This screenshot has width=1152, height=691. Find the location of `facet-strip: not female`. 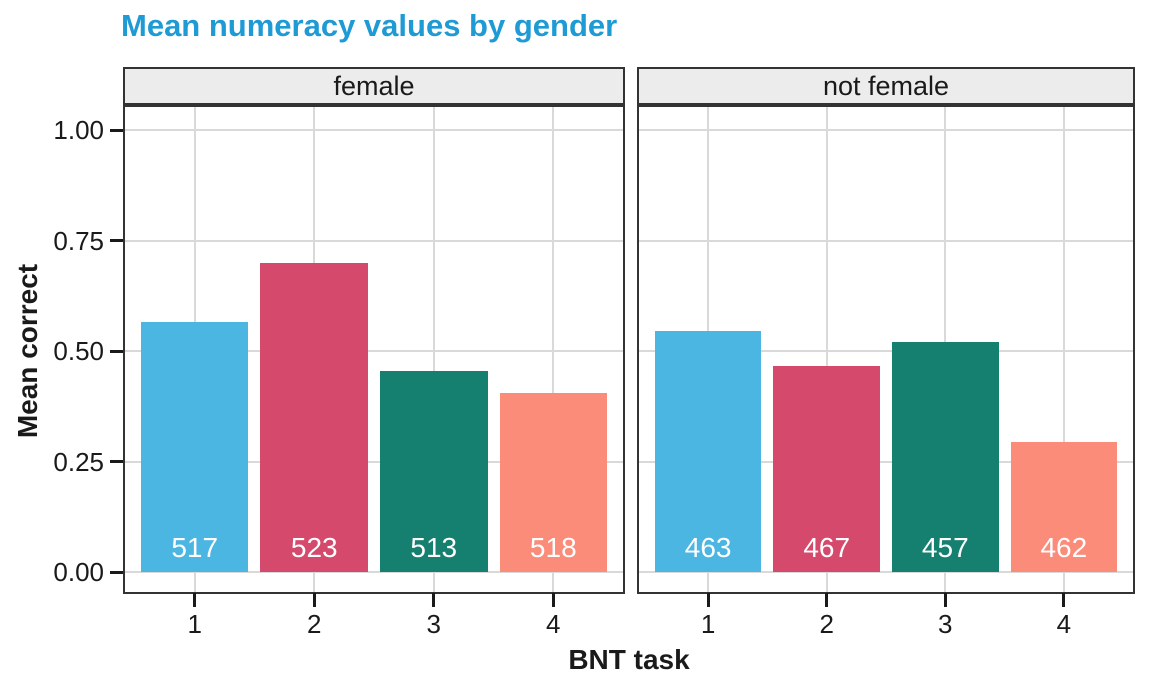

facet-strip: not female is located at coordinates (886, 86).